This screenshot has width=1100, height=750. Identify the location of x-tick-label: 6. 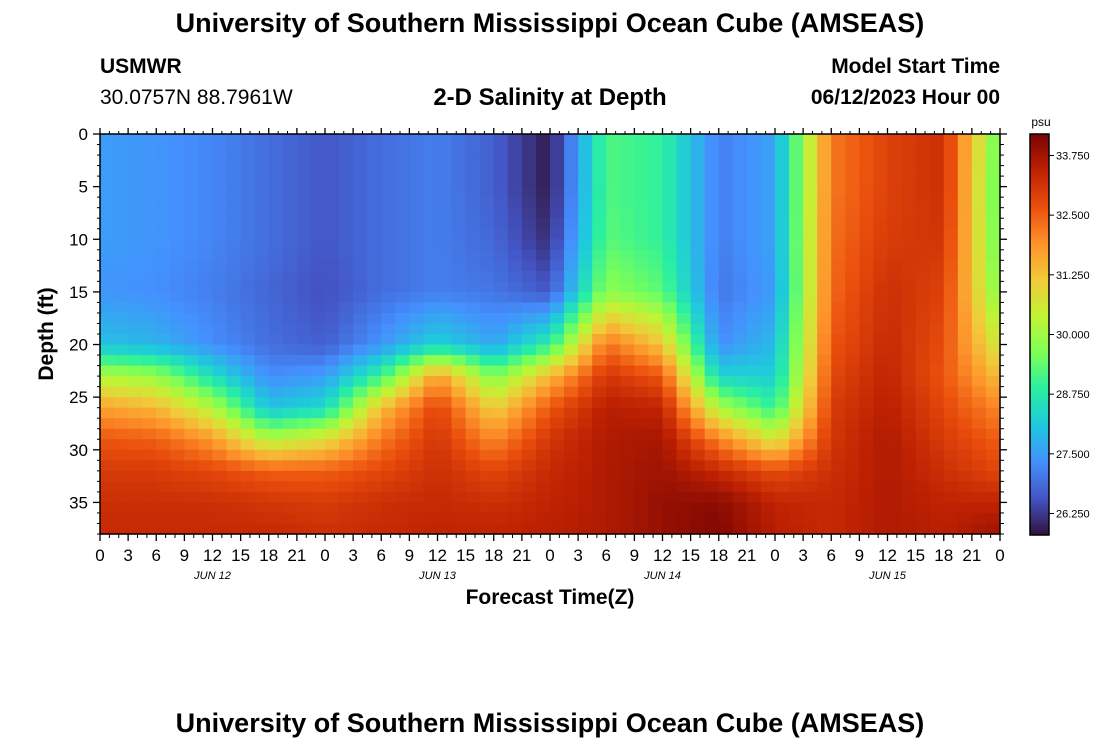
(381, 555).